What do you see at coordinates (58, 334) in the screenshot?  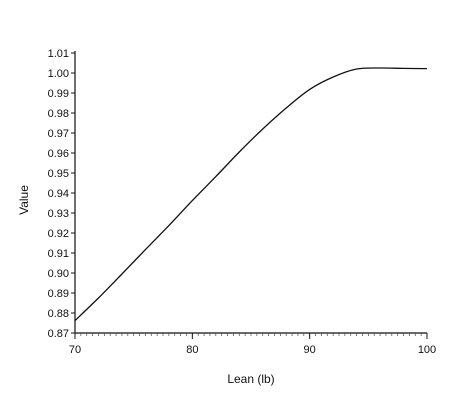 I see `y-tick-label: 0.87` at bounding box center [58, 334].